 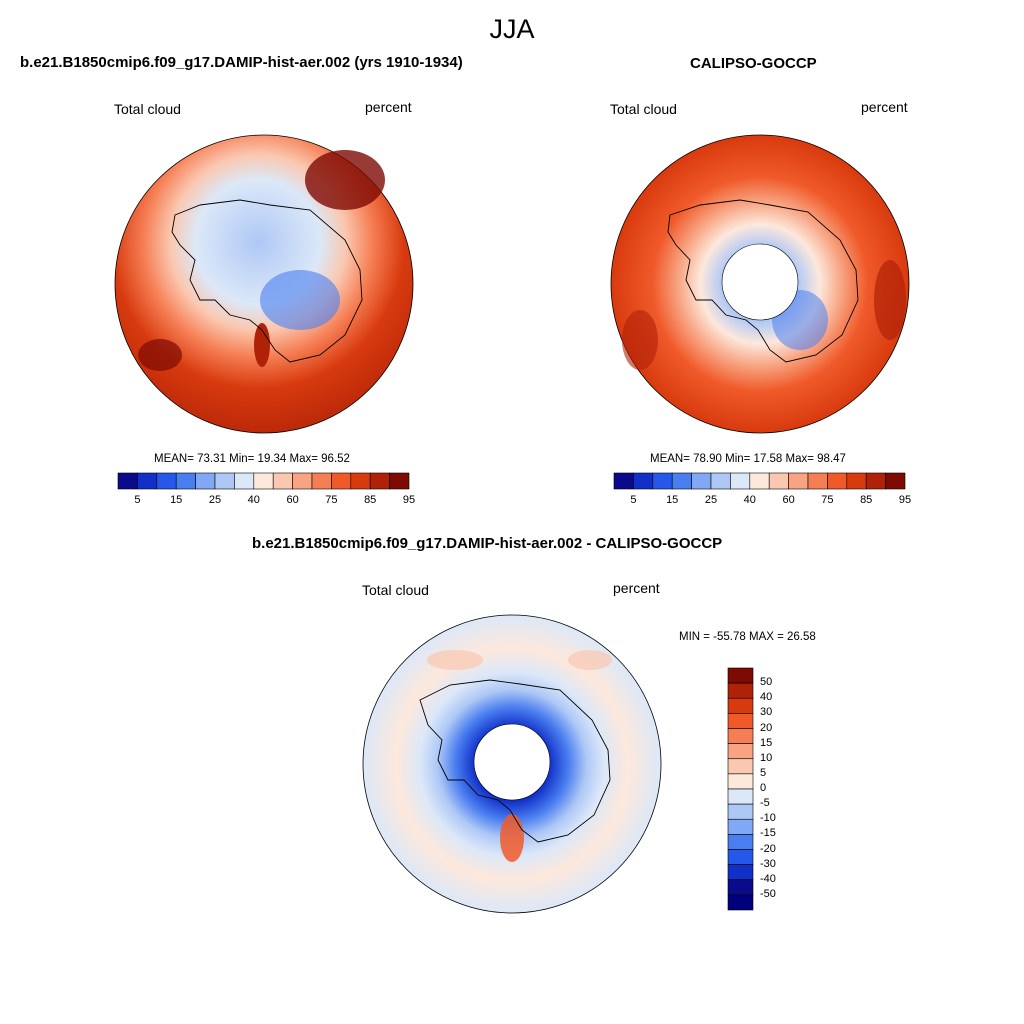 What do you see at coordinates (768, 863) in the screenshot?
I see `colorbar-tick-label: -30` at bounding box center [768, 863].